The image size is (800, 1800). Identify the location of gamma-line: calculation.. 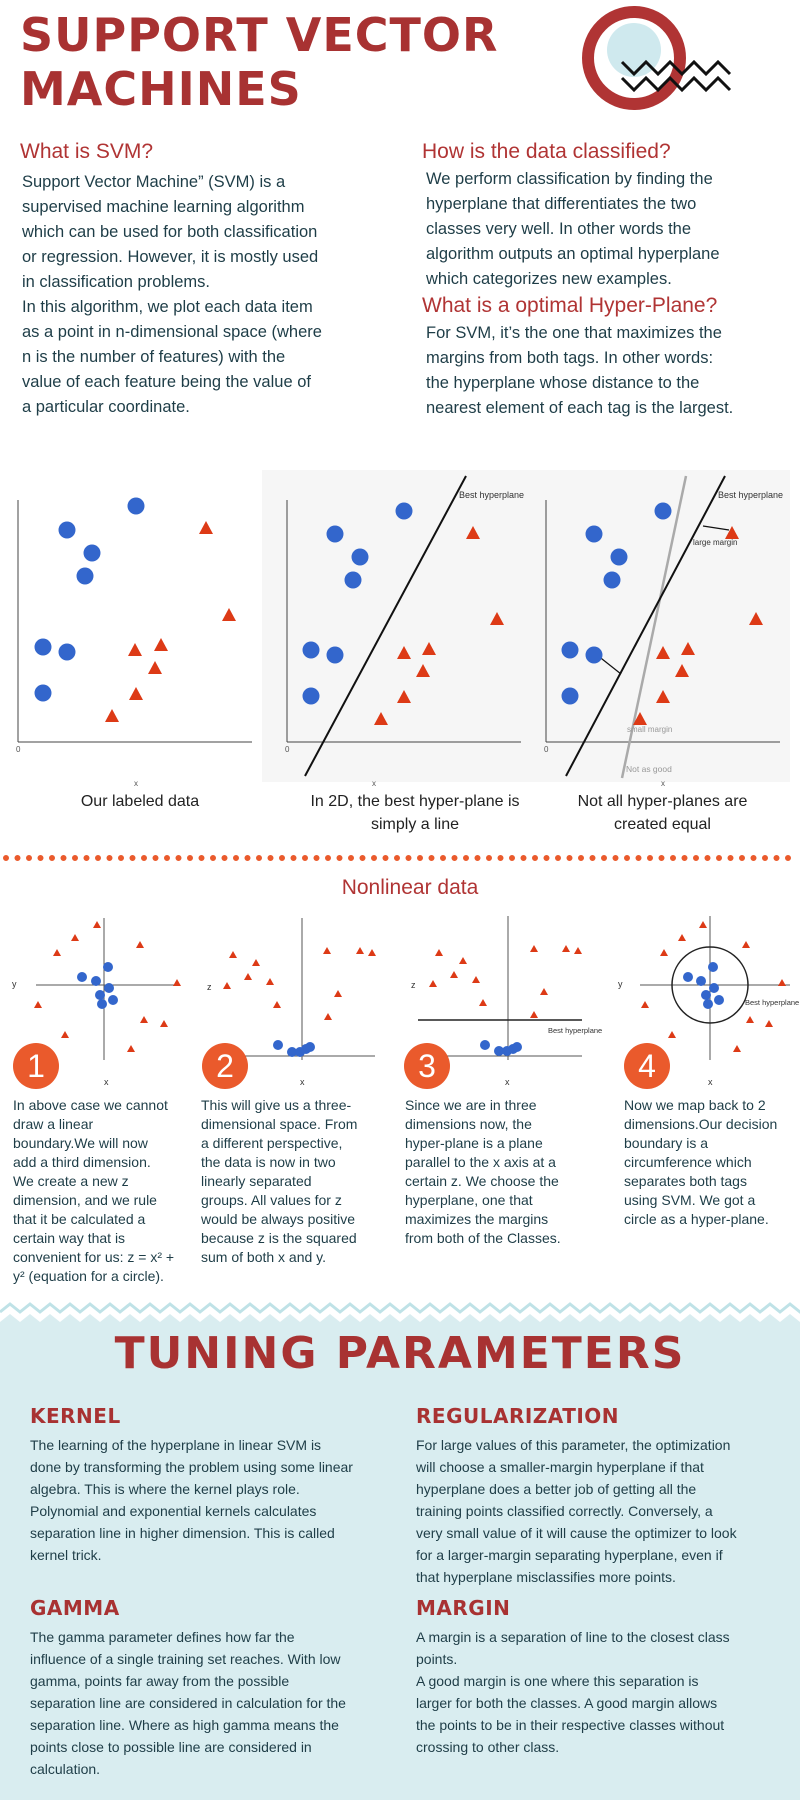
(65, 1769).